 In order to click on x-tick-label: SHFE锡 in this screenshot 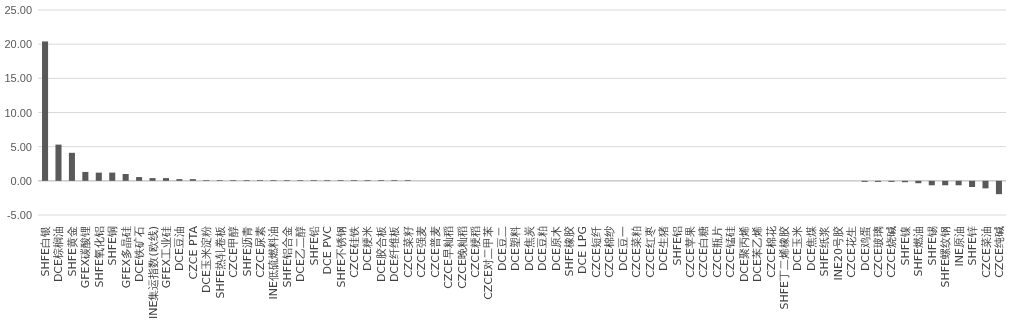, I will do `click(932, 246)`.